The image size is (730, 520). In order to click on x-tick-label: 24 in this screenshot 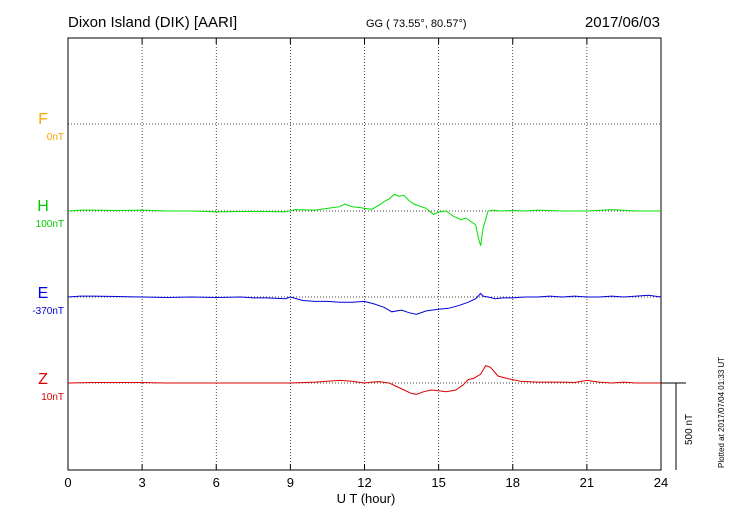, I will do `click(661, 482)`.